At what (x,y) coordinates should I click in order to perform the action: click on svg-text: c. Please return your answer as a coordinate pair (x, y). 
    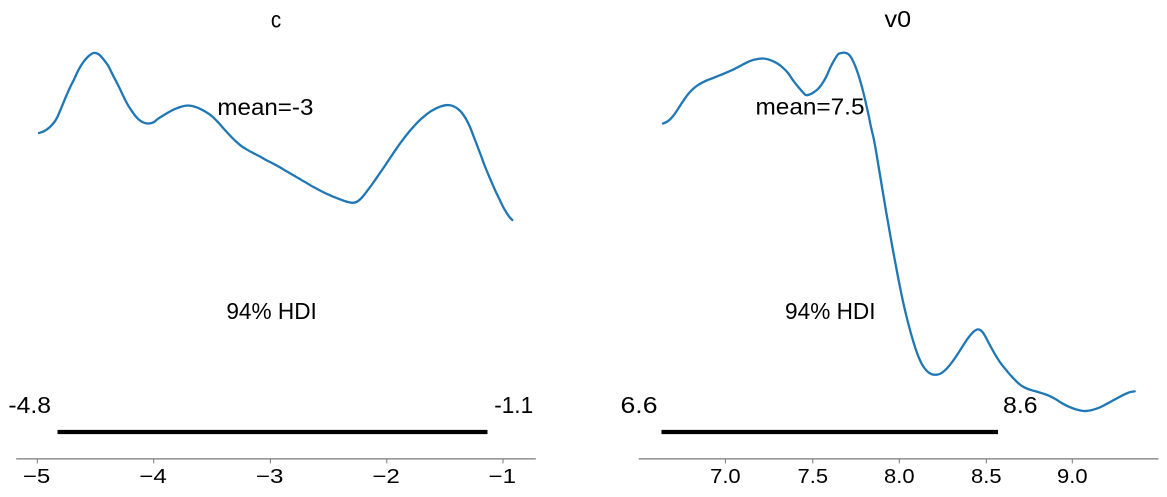
    Looking at the image, I should click on (276, 19).